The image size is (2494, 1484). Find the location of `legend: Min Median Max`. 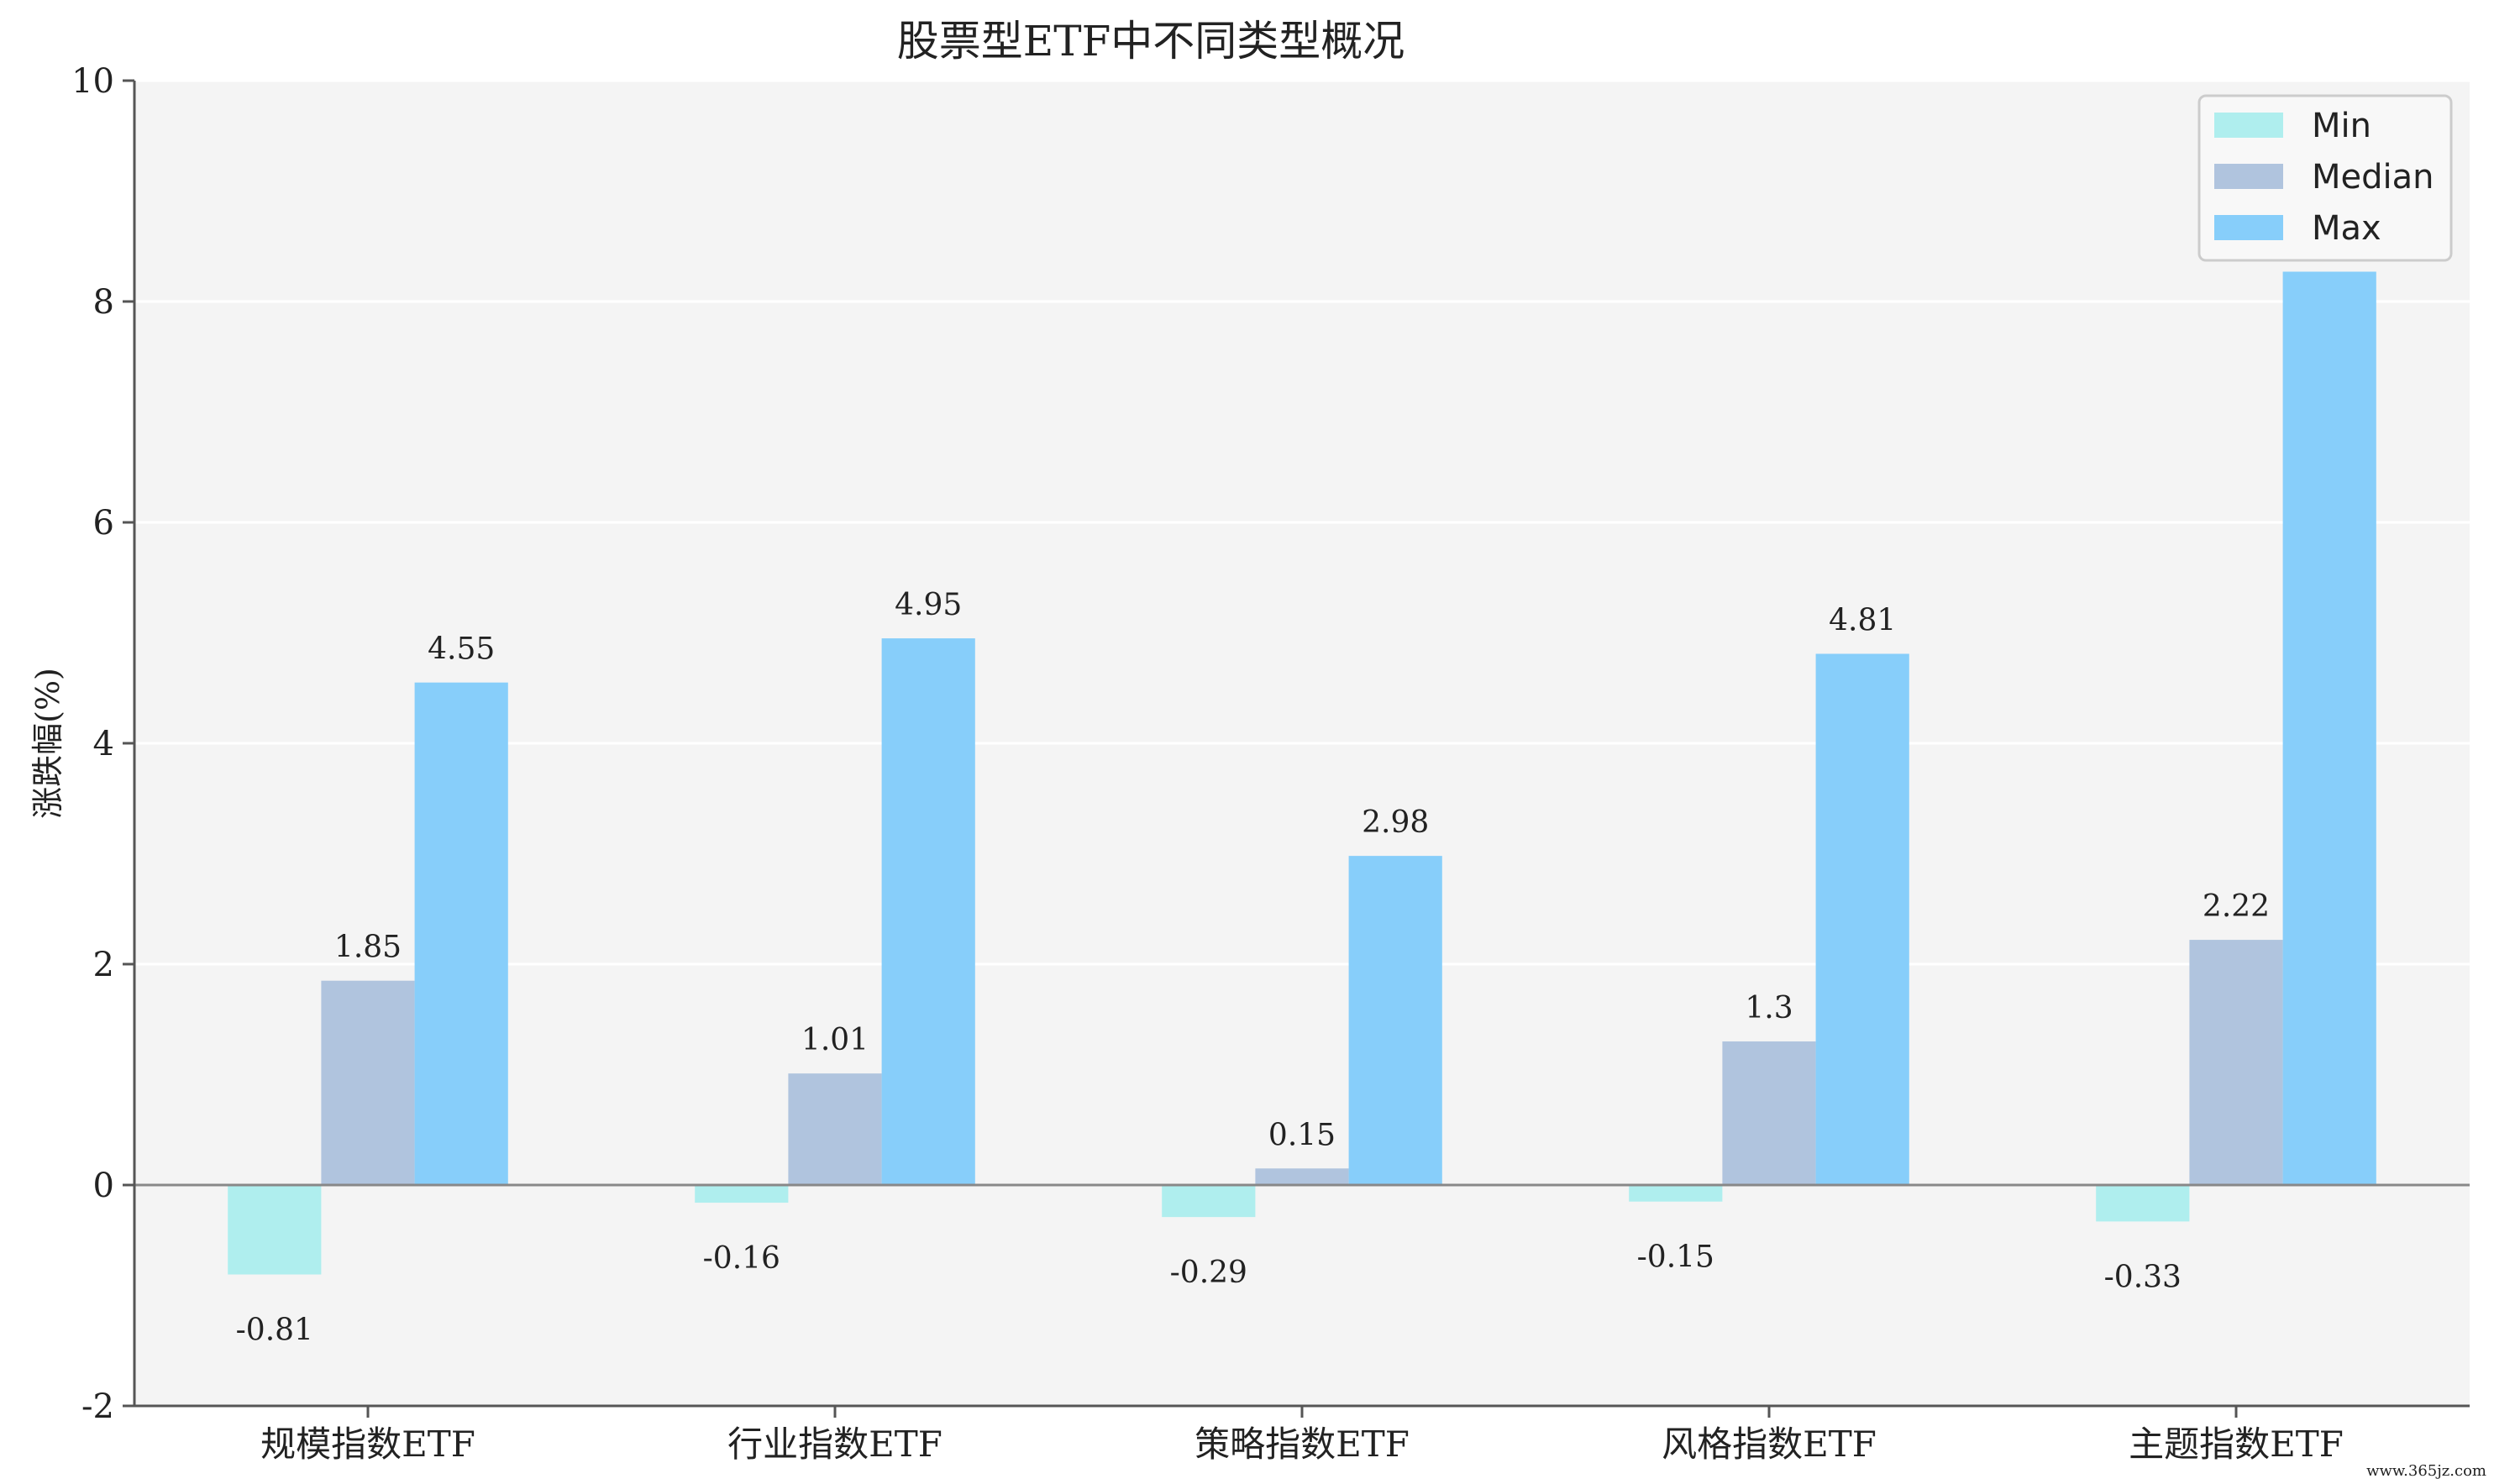

legend: Min Median Max is located at coordinates (2325, 178).